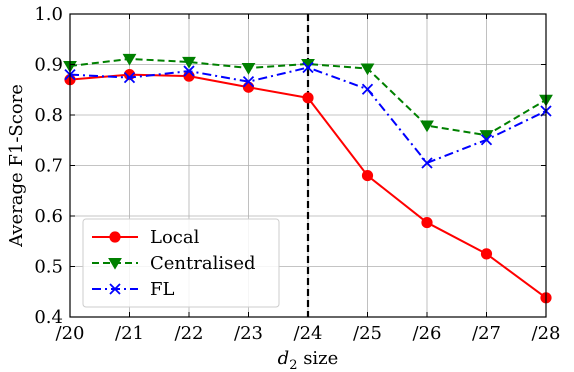 This screenshot has height=372, width=574. I want to click on y-tick-label: 0.7, so click(48, 166).